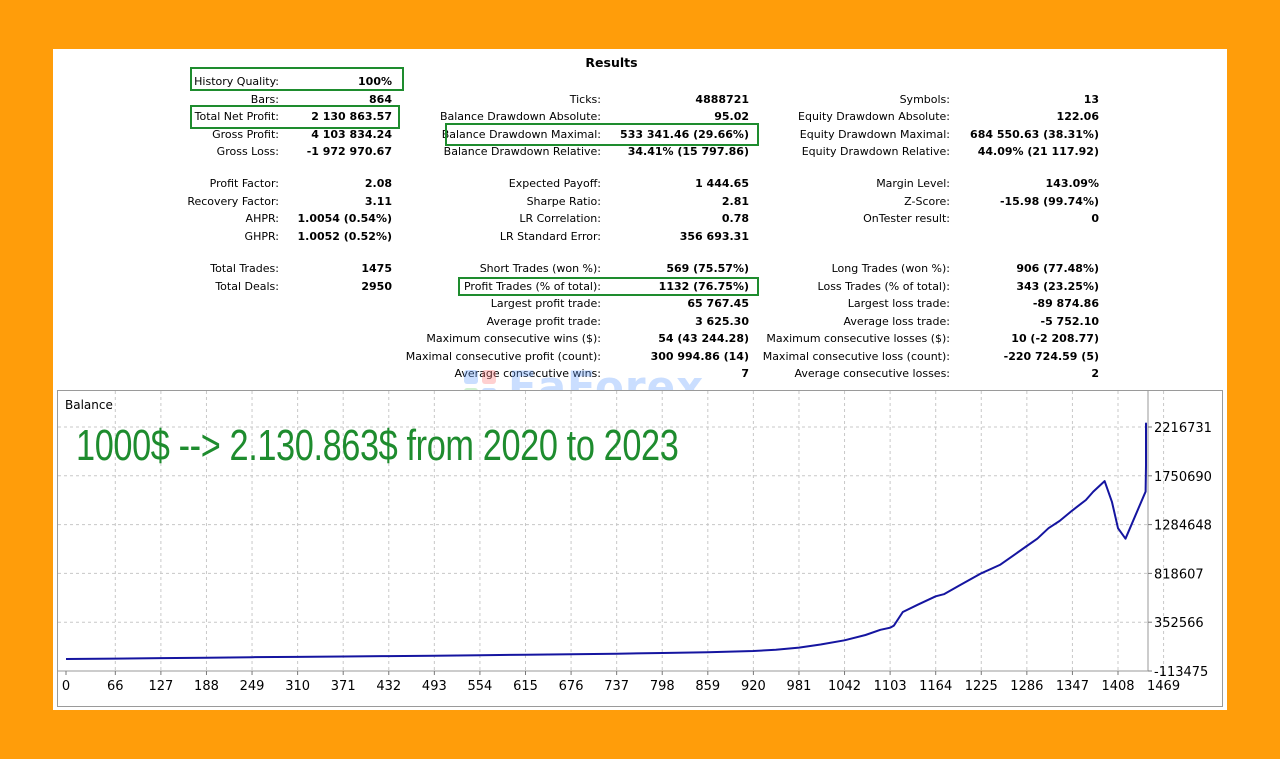 This screenshot has width=1280, height=759. What do you see at coordinates (297, 79) in the screenshot?
I see `highlight-history-quality` at bounding box center [297, 79].